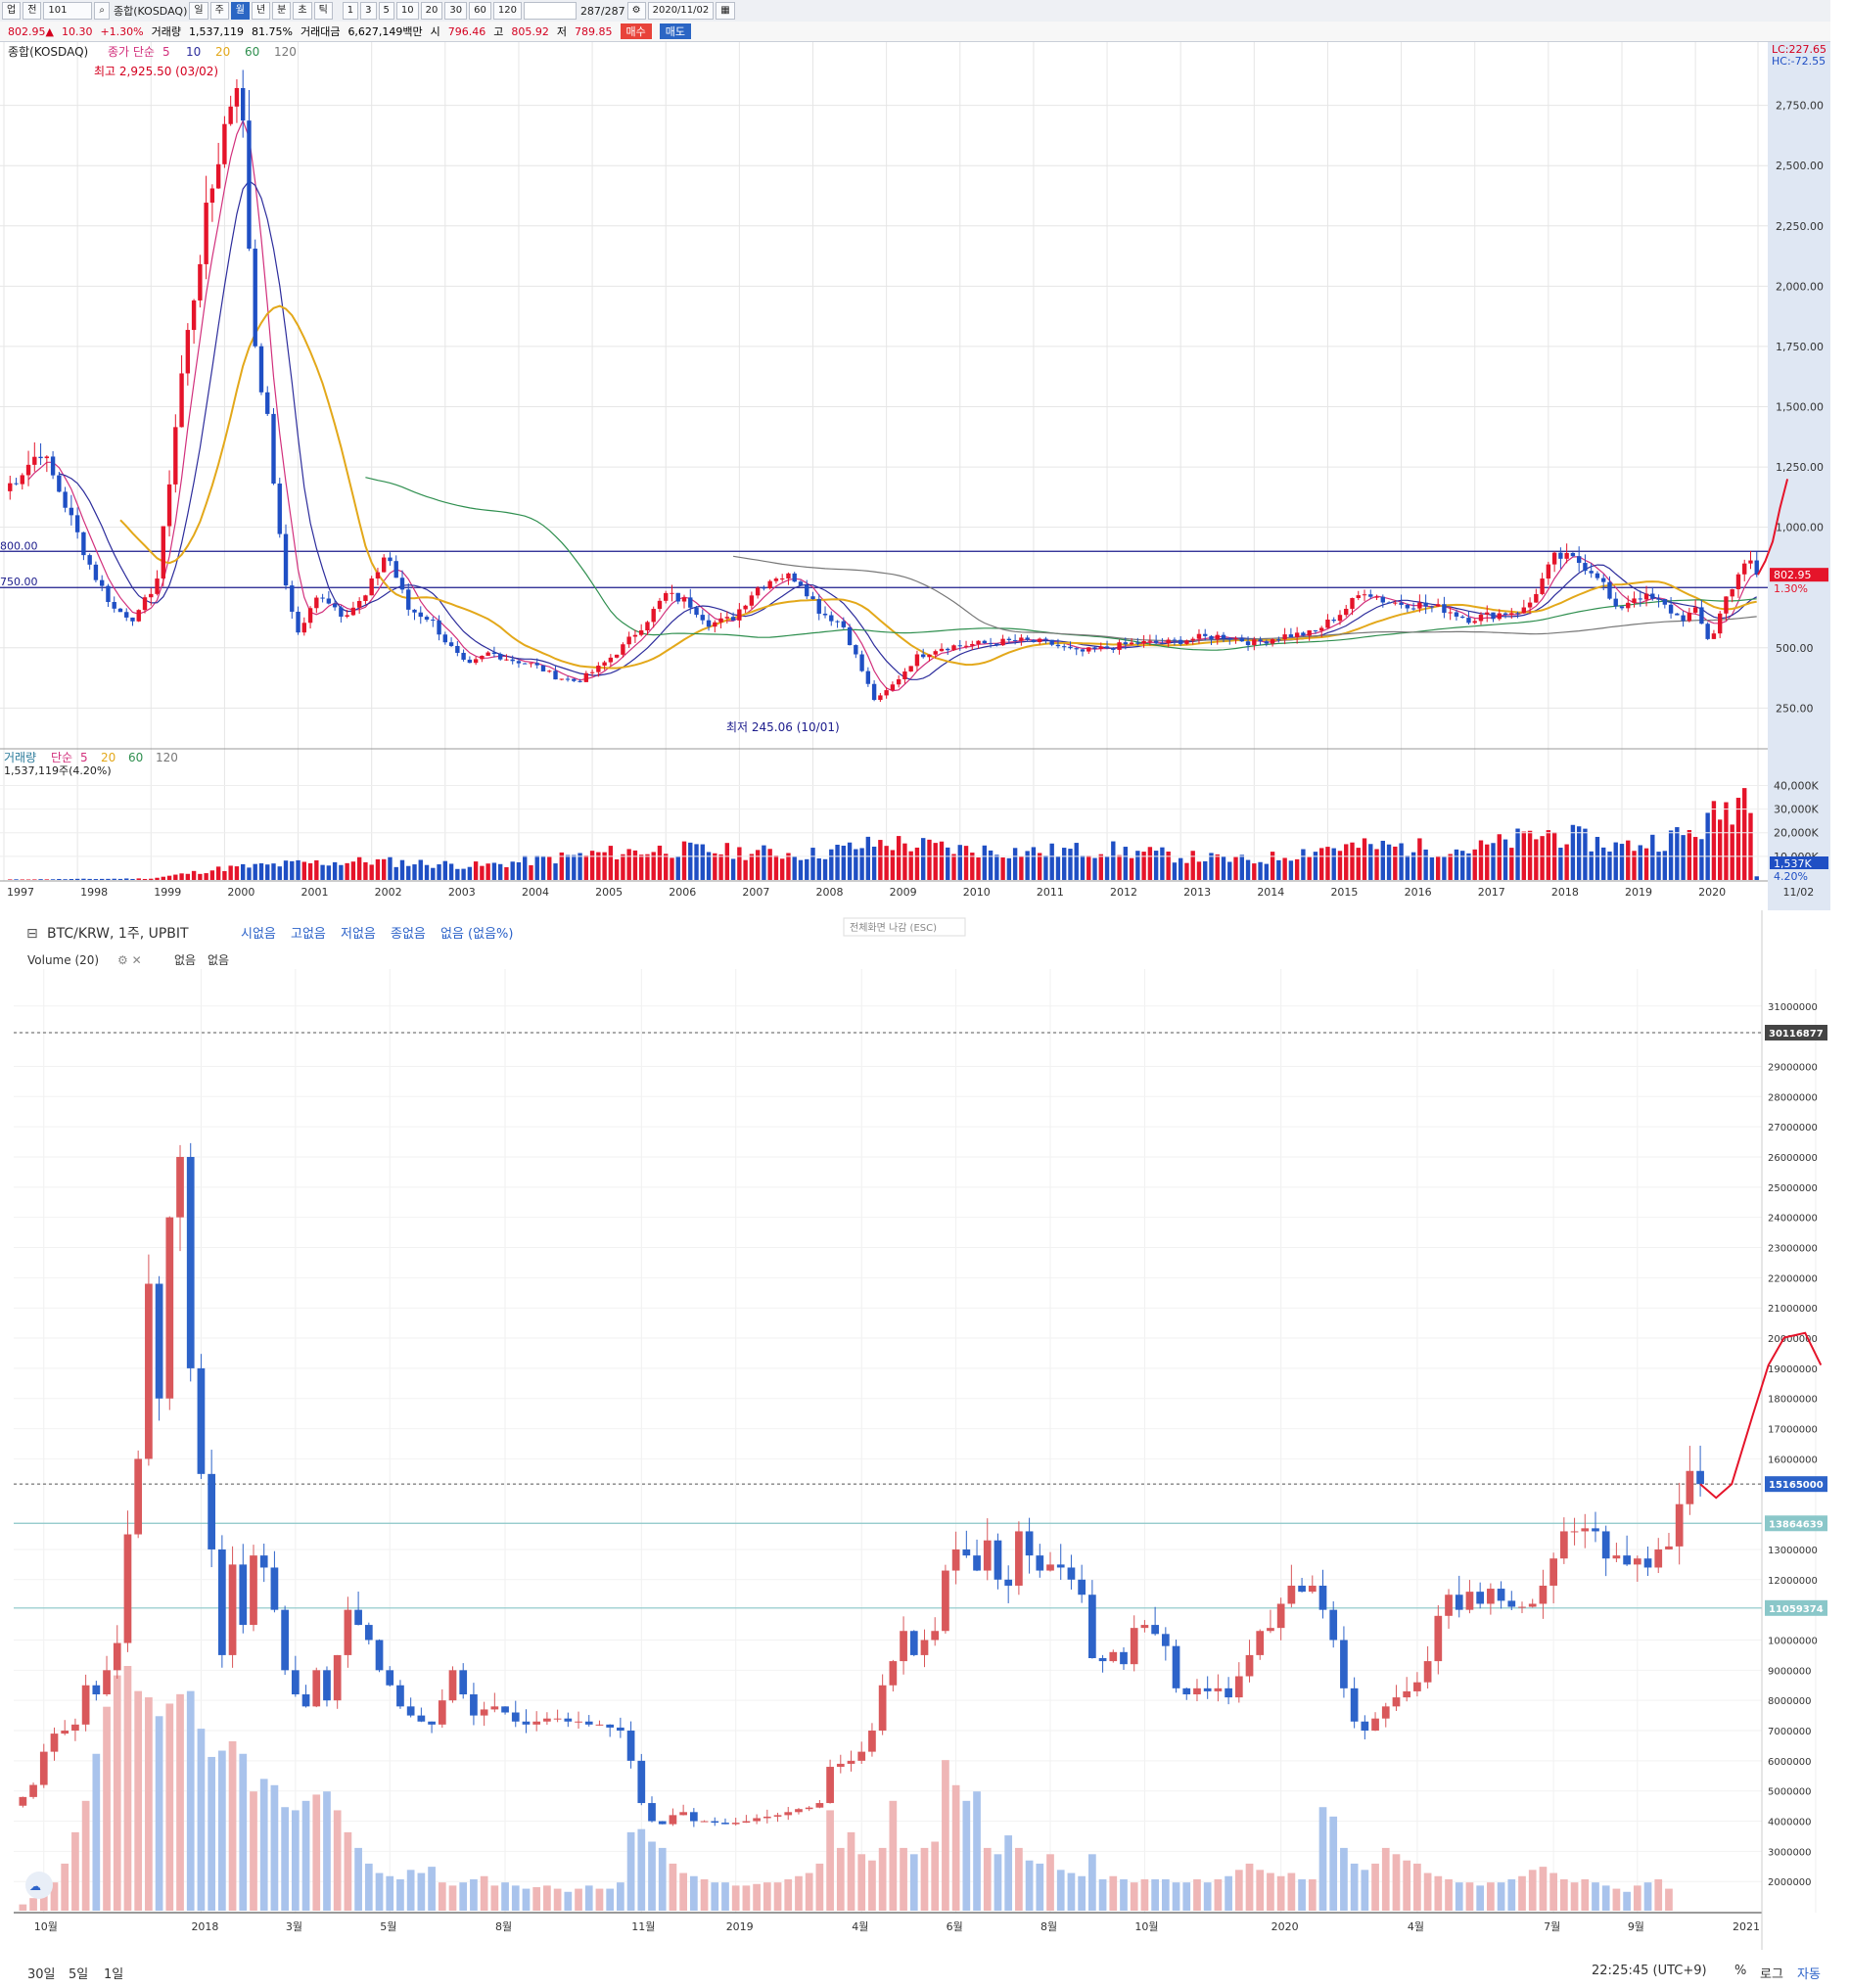  Describe the element at coordinates (368, 11) in the screenshot. I see `interval-button: 3` at that location.